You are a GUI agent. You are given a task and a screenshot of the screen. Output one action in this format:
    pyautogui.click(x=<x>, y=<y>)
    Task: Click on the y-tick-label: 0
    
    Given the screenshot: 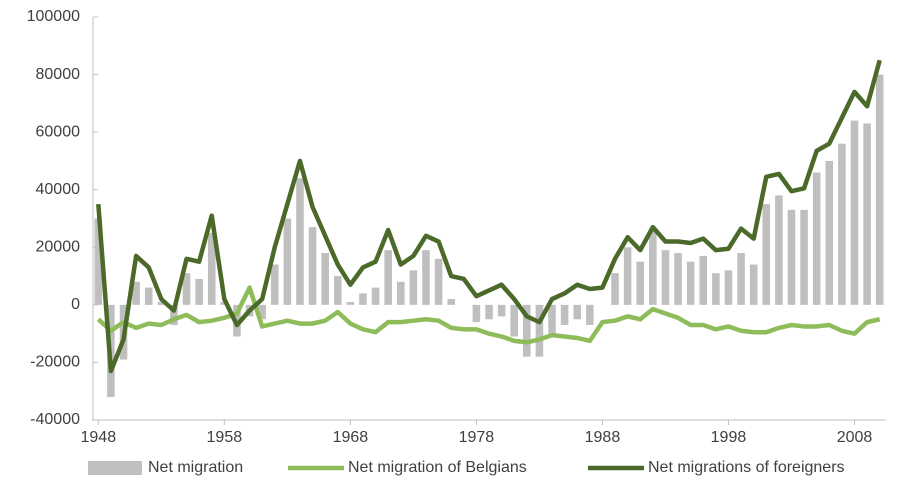 What is the action you would take?
    pyautogui.click(x=75, y=304)
    